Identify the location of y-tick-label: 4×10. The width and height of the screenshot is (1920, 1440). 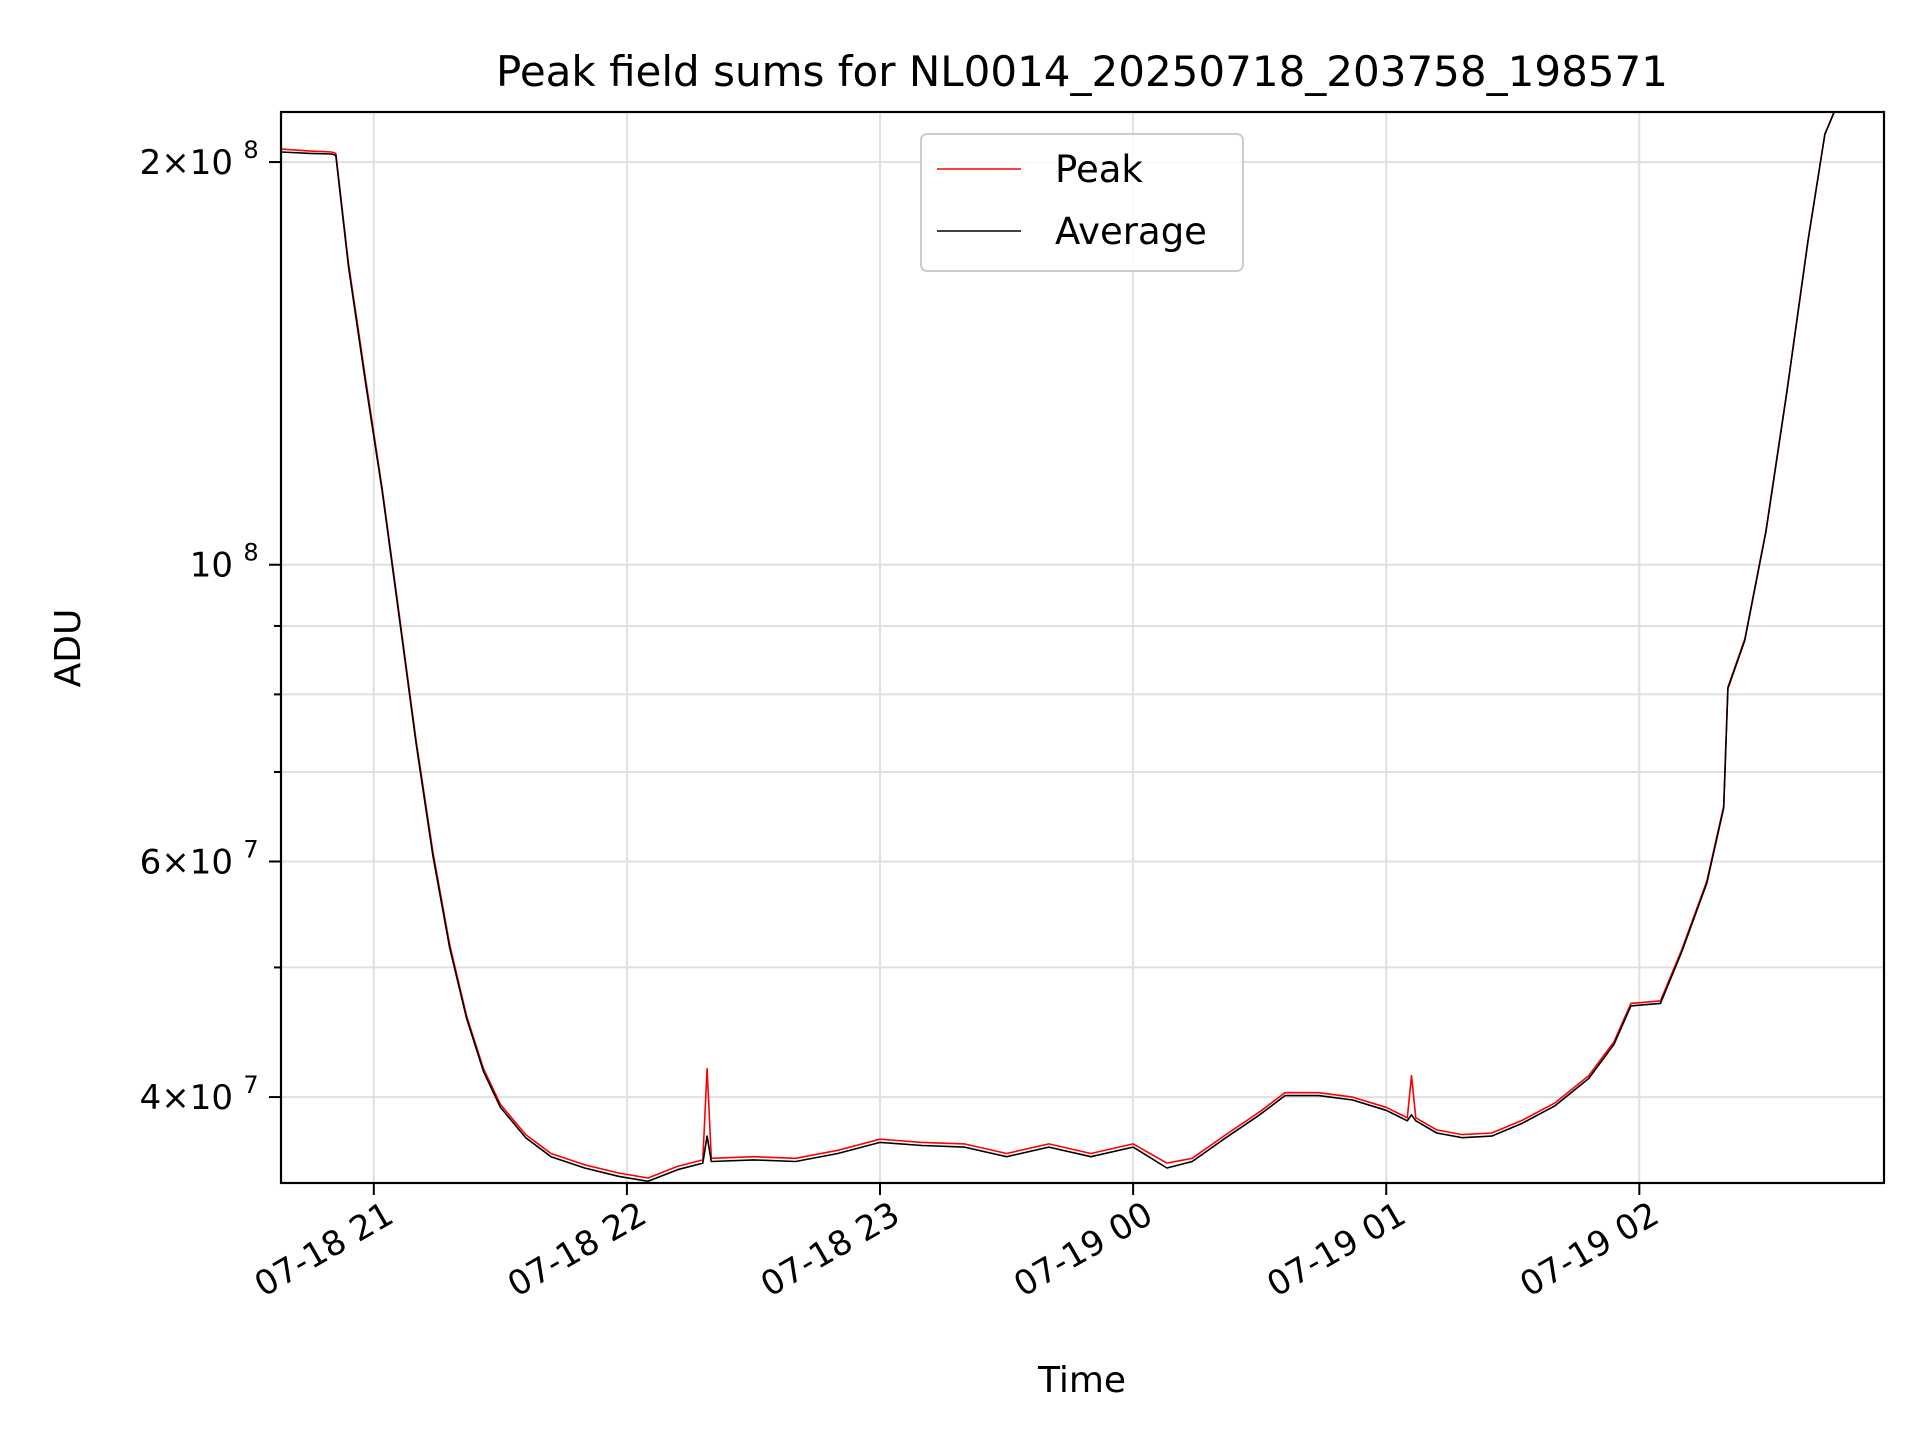
(186, 1098).